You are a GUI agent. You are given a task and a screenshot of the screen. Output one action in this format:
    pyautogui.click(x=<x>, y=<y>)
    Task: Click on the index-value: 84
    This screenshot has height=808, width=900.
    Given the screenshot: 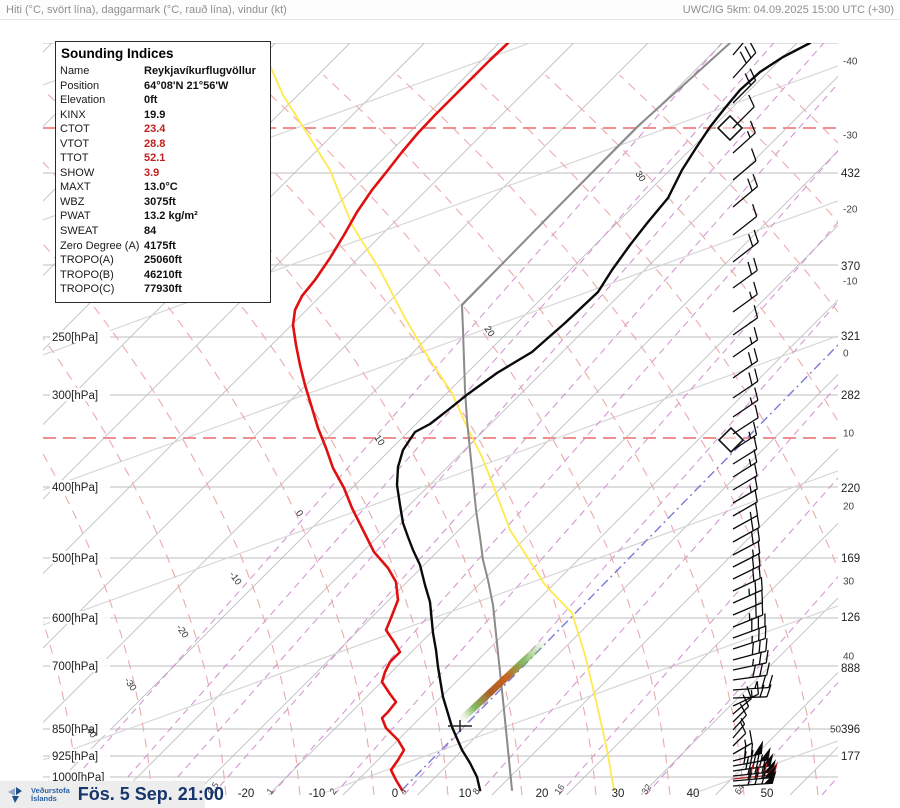 What is the action you would take?
    pyautogui.click(x=150, y=231)
    